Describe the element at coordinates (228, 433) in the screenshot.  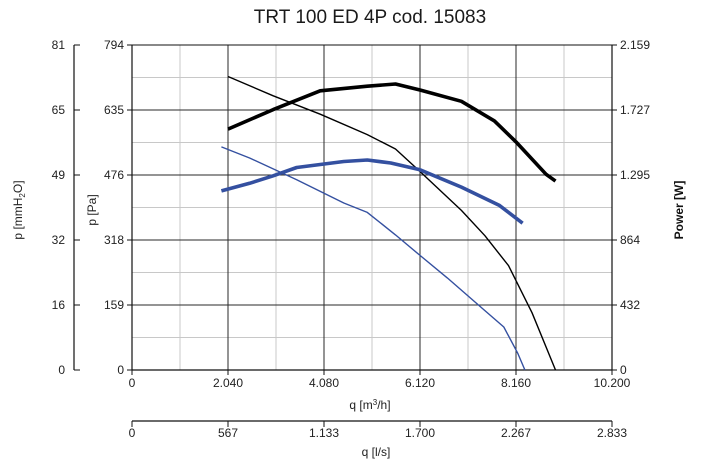
I see `x-secondary-tick-label: 567` at that location.